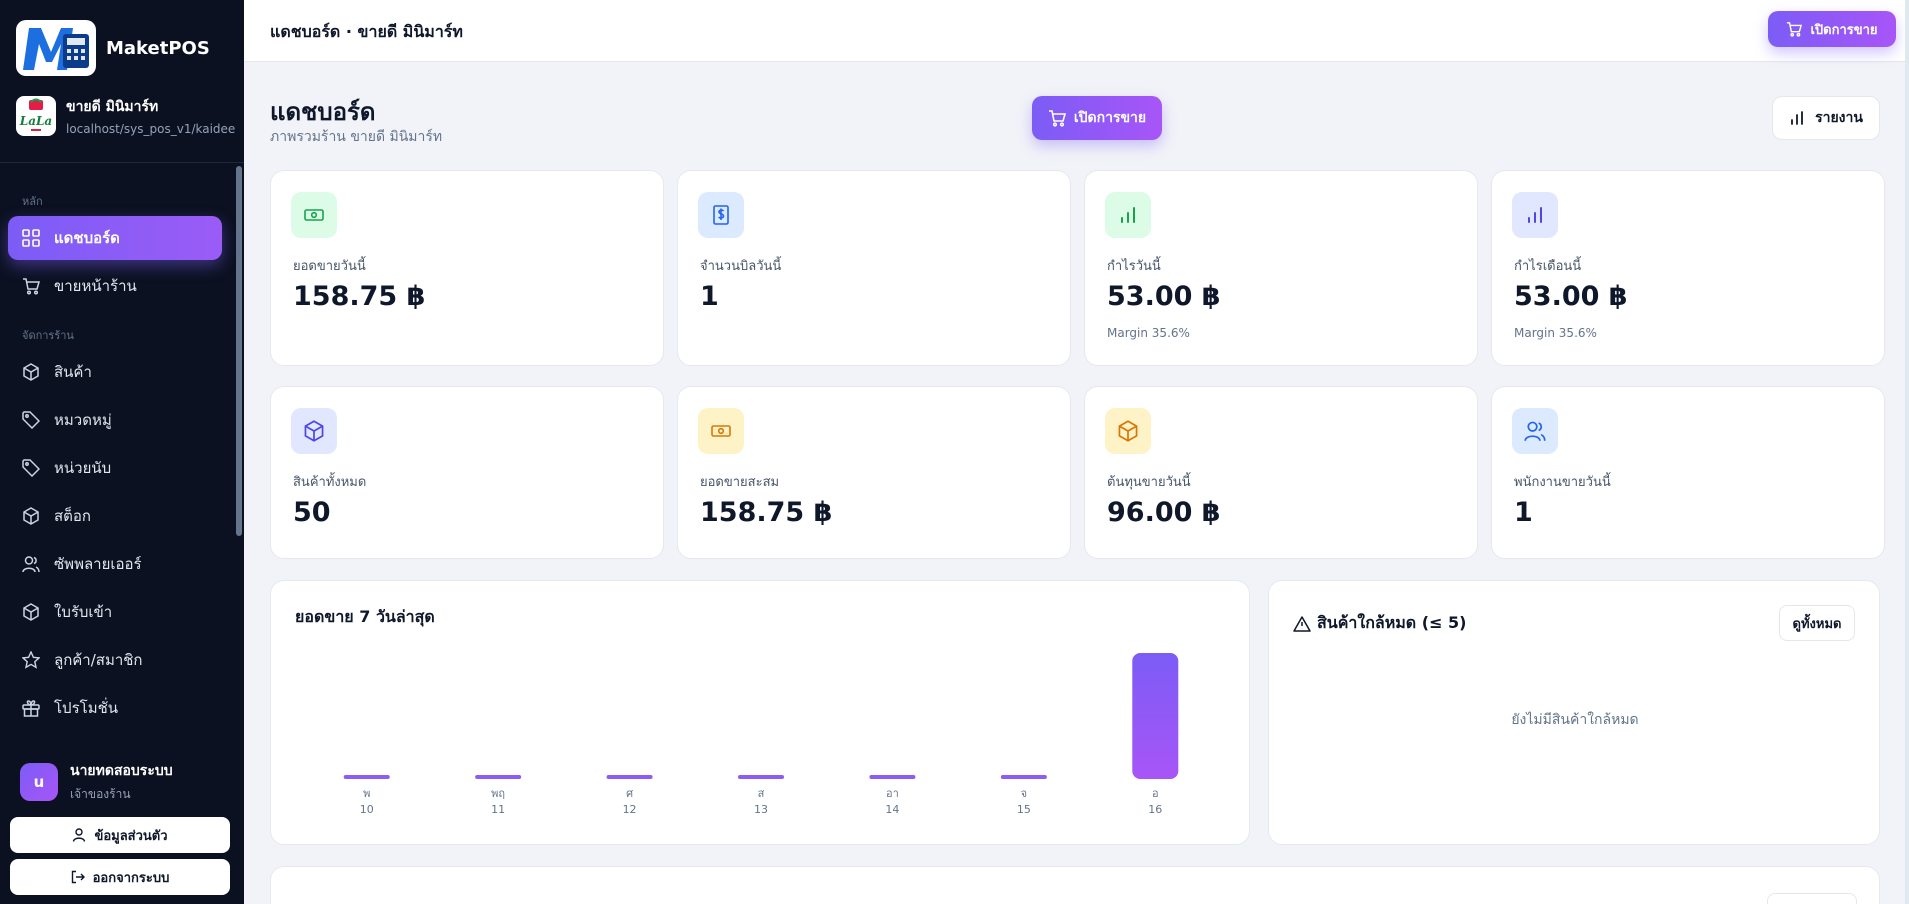 This screenshot has height=904, width=1909. What do you see at coordinates (874, 472) in the screenshot?
I see `stat-card-cumulative-sales: ยอดขายสะสม 158.75 ฿` at bounding box center [874, 472].